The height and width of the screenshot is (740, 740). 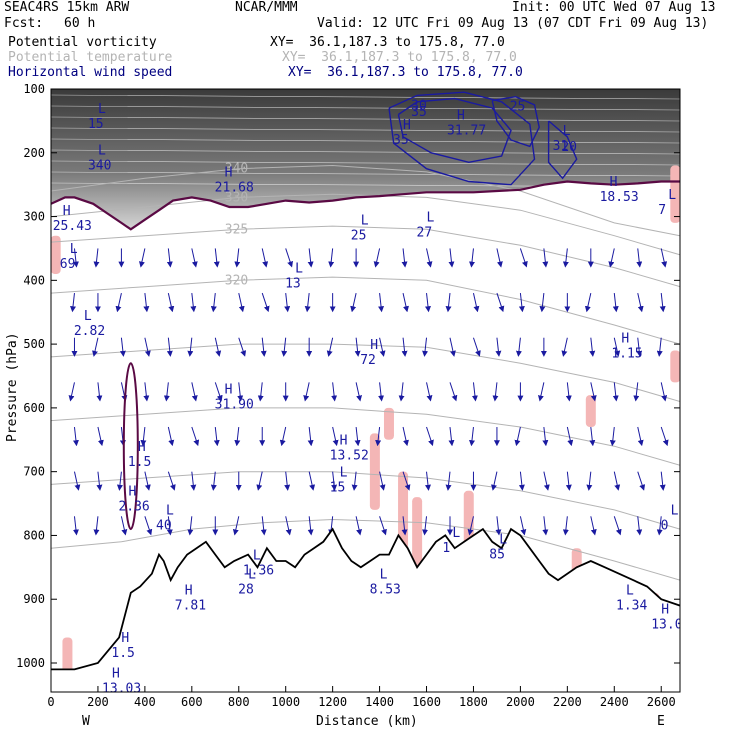 What do you see at coordinates (80, 23) in the screenshot?
I see `forecast-hours: 60 h` at bounding box center [80, 23].